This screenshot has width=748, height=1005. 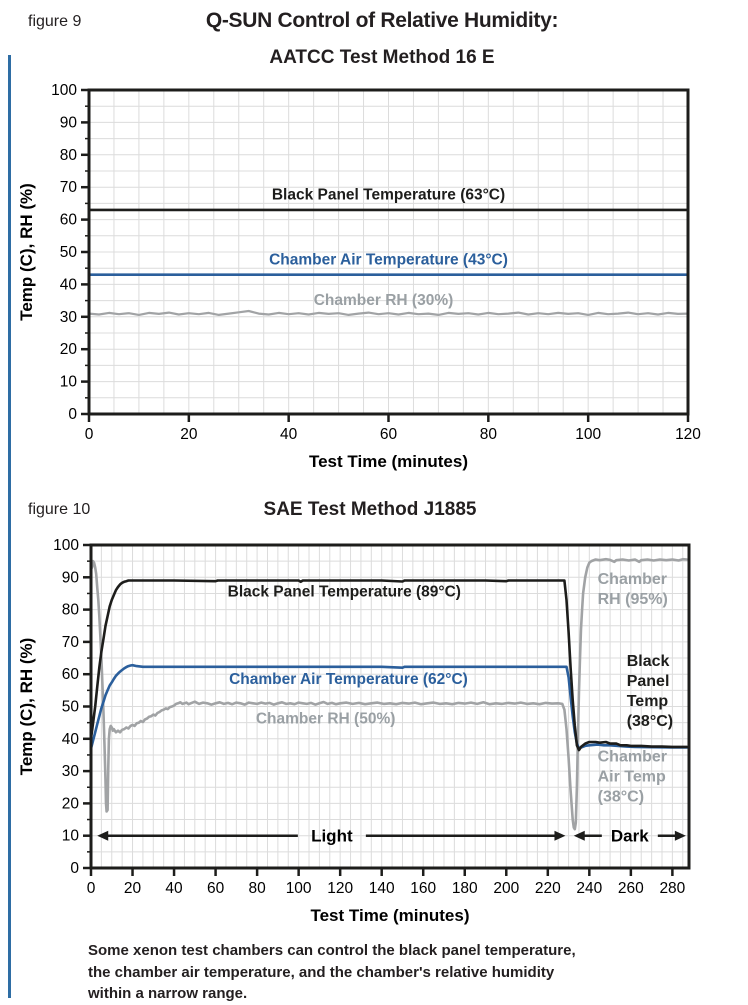 I want to click on x-tick-label: 140, so click(x=382, y=888).